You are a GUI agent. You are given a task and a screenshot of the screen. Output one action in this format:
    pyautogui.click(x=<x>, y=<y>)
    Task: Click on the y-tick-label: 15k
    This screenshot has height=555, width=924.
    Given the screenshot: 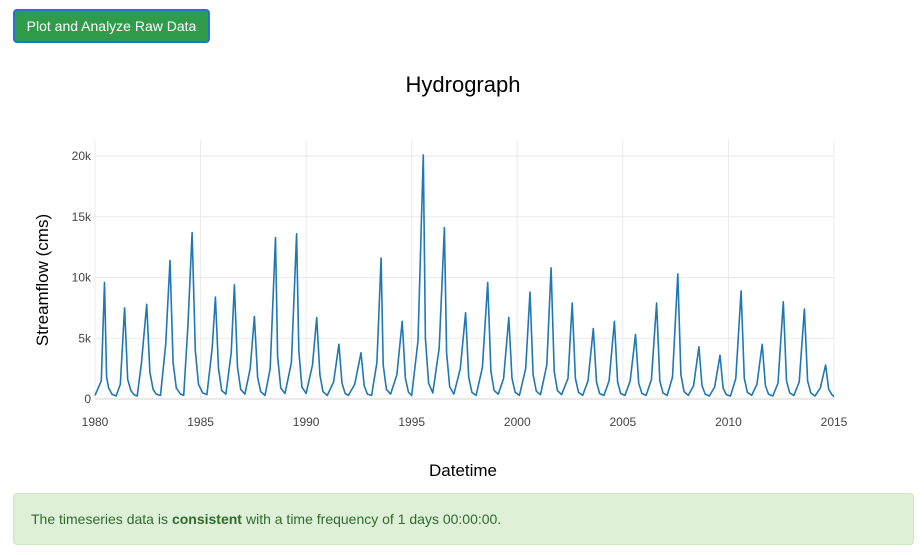 What is the action you would take?
    pyautogui.click(x=82, y=217)
    